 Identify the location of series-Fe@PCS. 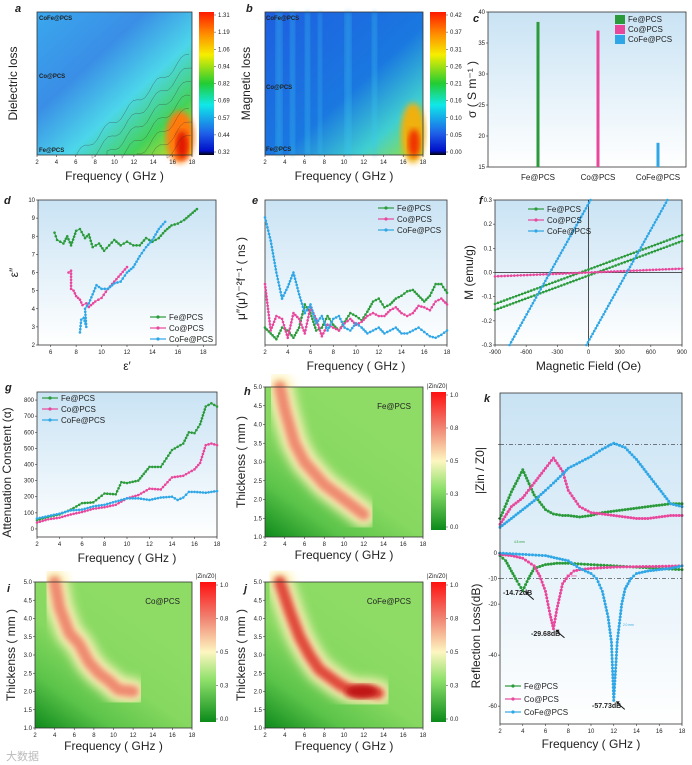
(591, 494).